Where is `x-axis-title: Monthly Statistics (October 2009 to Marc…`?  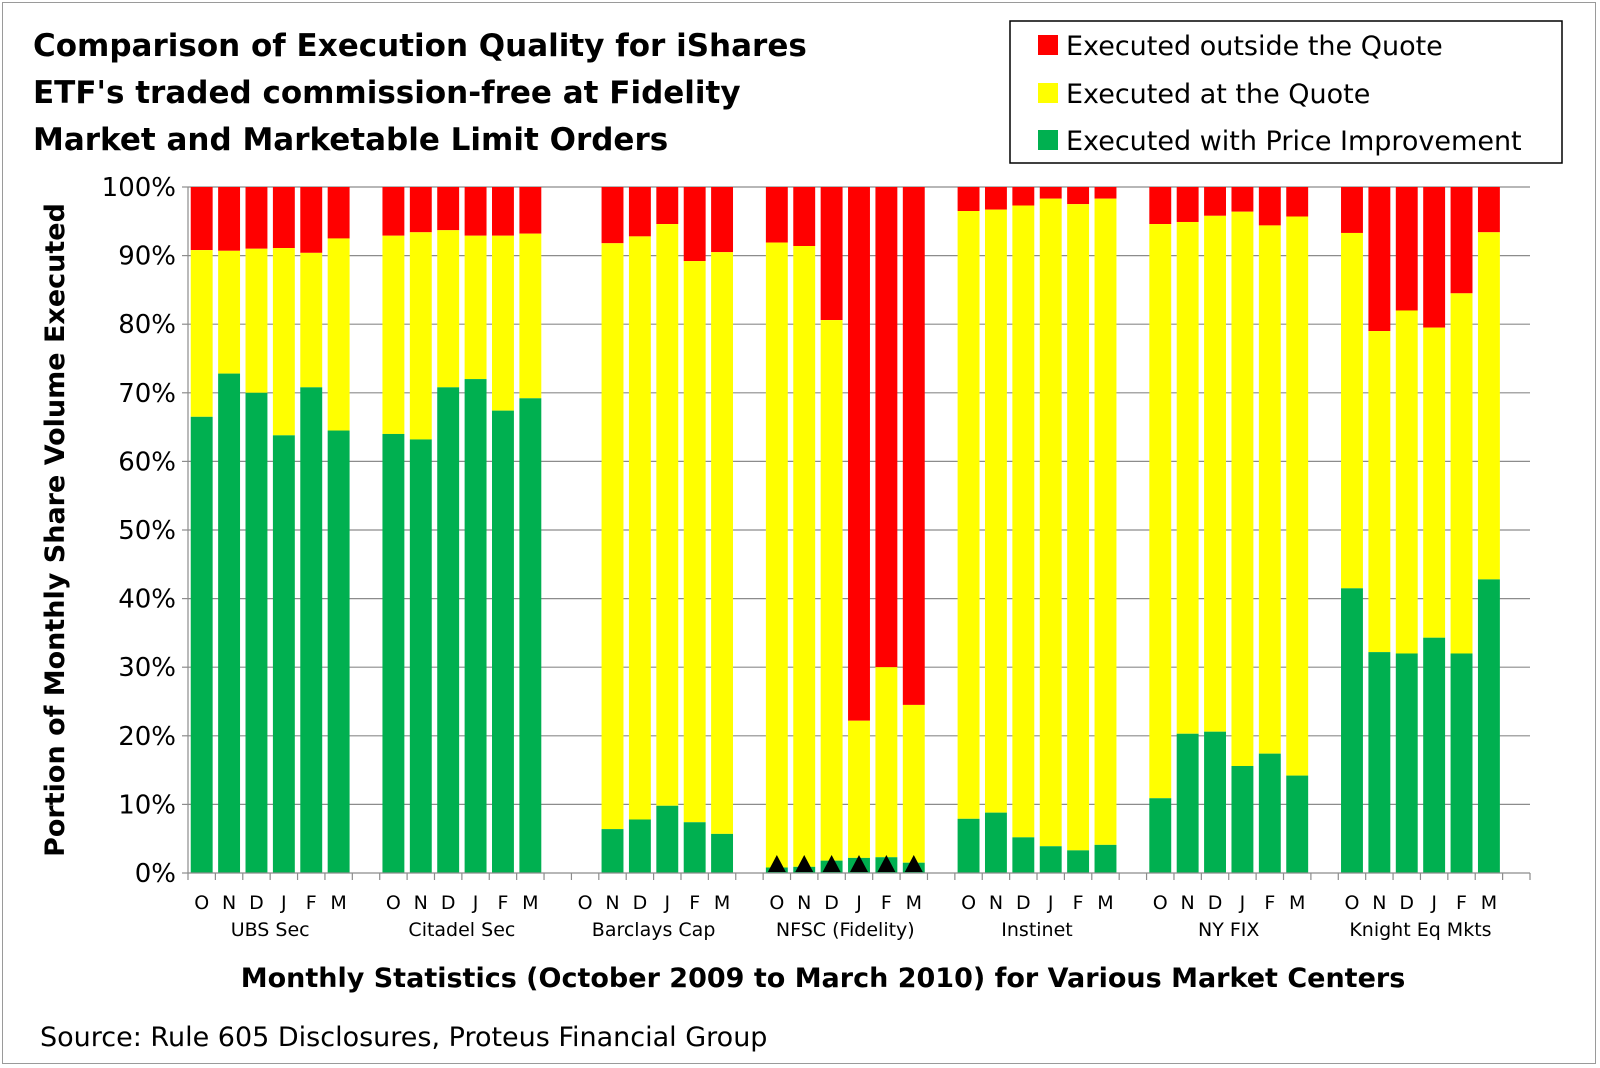
x-axis-title: Monthly Statistics (October 2009 to Marc… is located at coordinates (823, 978).